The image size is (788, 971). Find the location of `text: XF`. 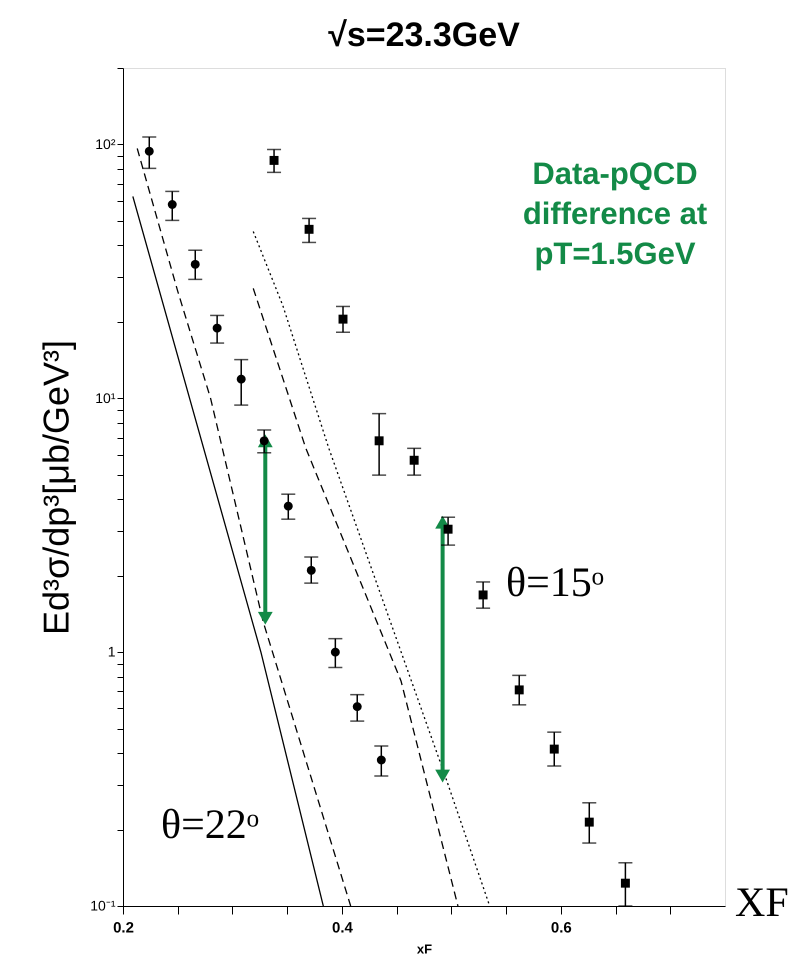

text: XF is located at coordinates (761, 903).